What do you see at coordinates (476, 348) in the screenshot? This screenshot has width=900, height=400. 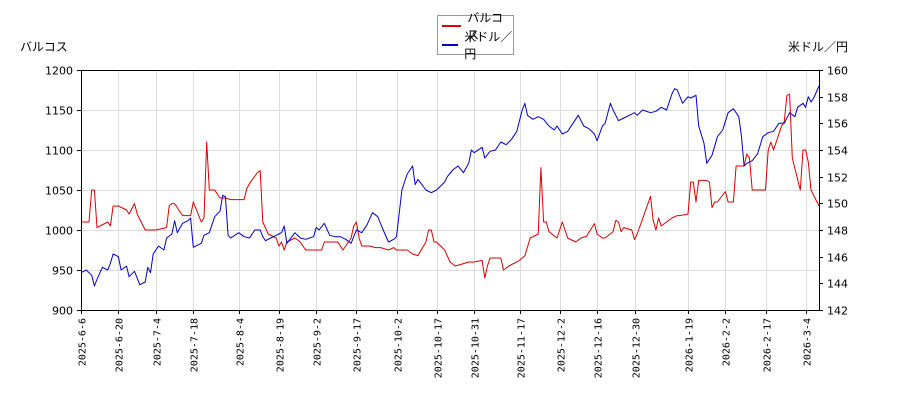 I see `x-tick-label: 2025-10-31` at bounding box center [476, 348].